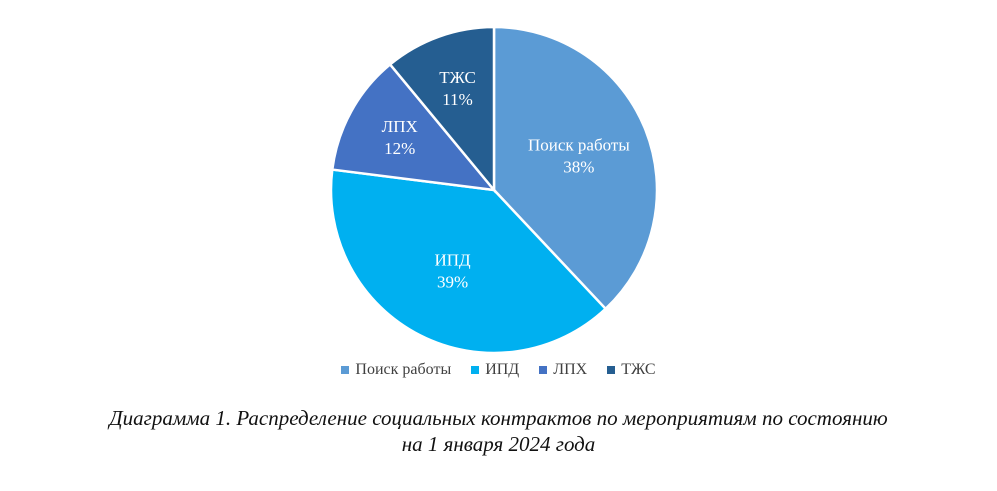 This screenshot has width=997, height=491. What do you see at coordinates (570, 369) in the screenshot?
I see `legend-label-2: ЛПХ` at bounding box center [570, 369].